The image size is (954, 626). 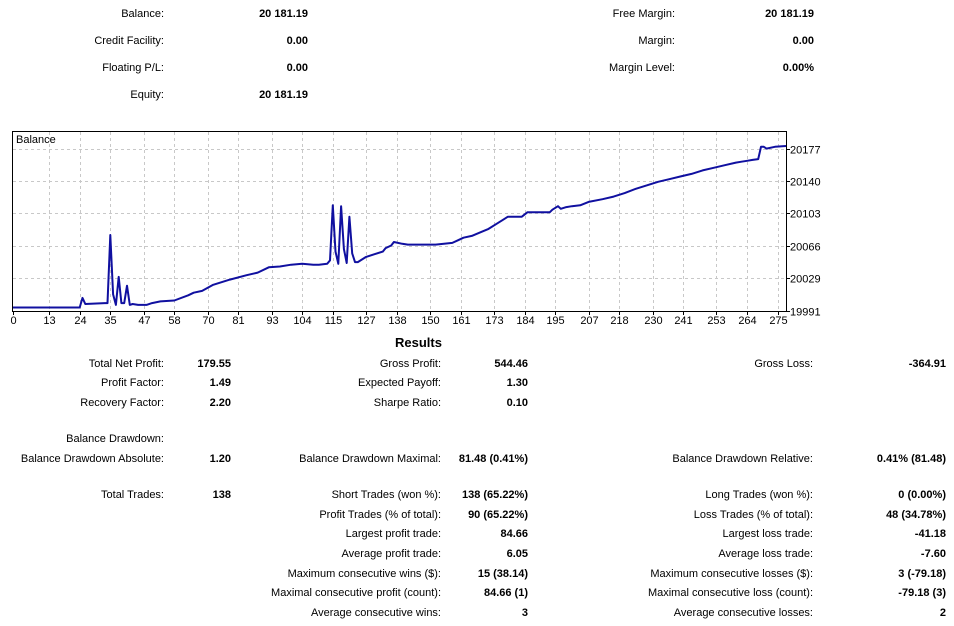 I want to click on margin-value: 0.00, so click(x=803, y=41).